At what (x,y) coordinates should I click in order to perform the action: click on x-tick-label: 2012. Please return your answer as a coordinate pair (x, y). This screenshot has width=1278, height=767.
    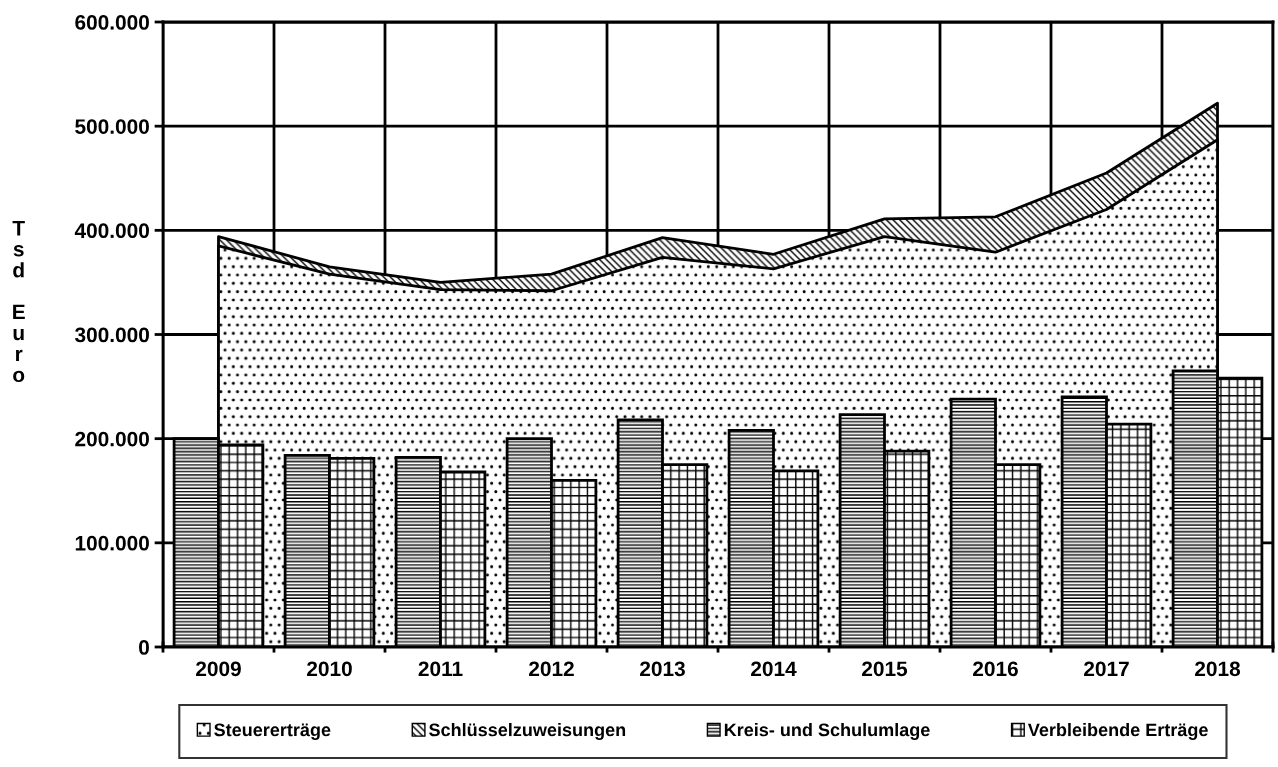
    Looking at the image, I should click on (551, 669).